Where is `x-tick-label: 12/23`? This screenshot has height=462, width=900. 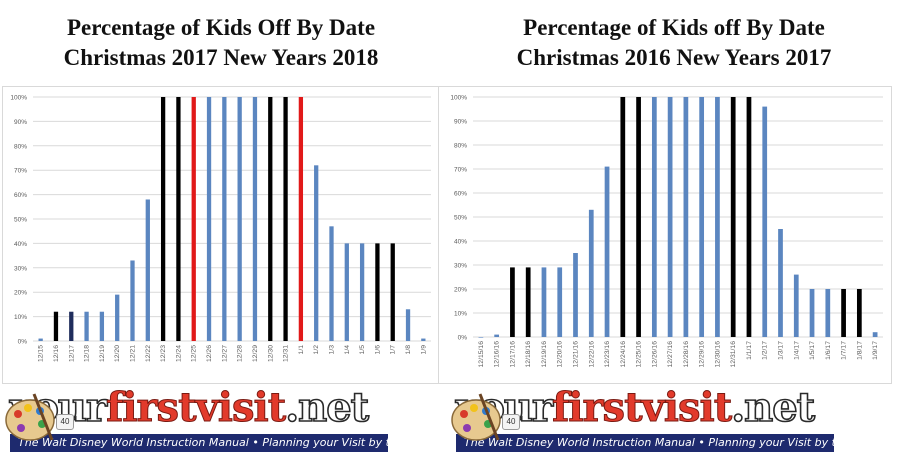
x-tick-label: 12/23 is located at coordinates (163, 353).